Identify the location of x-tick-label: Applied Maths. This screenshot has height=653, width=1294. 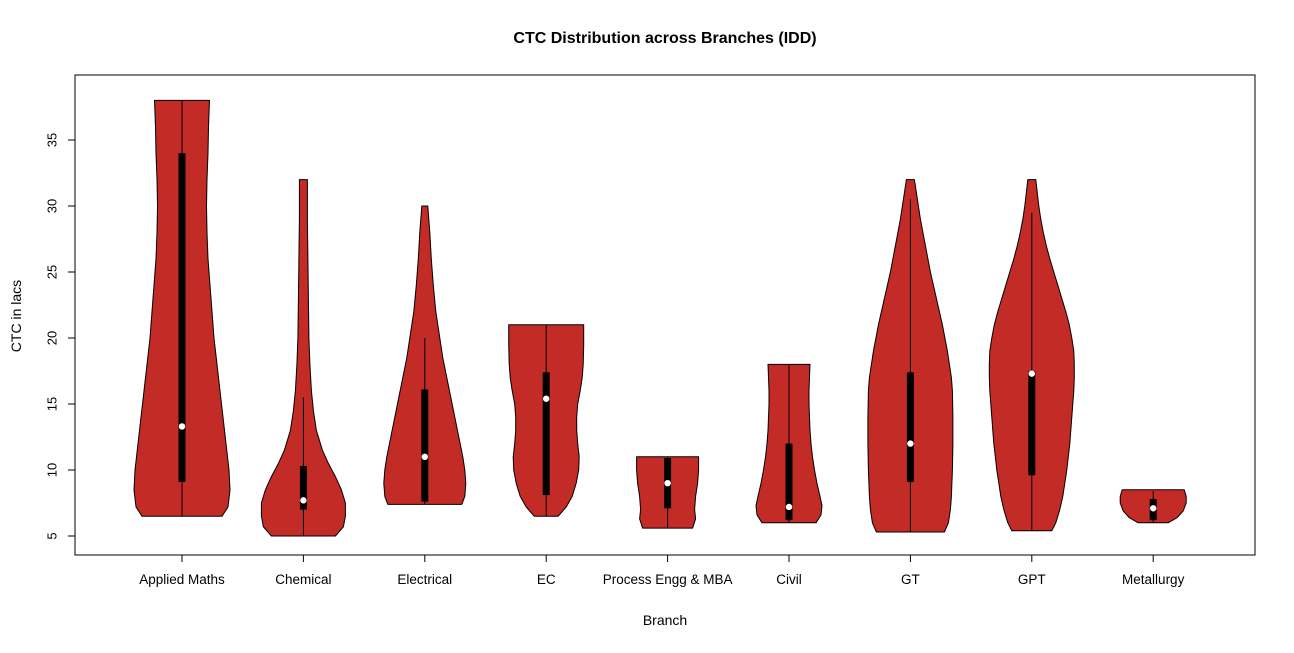
(182, 579).